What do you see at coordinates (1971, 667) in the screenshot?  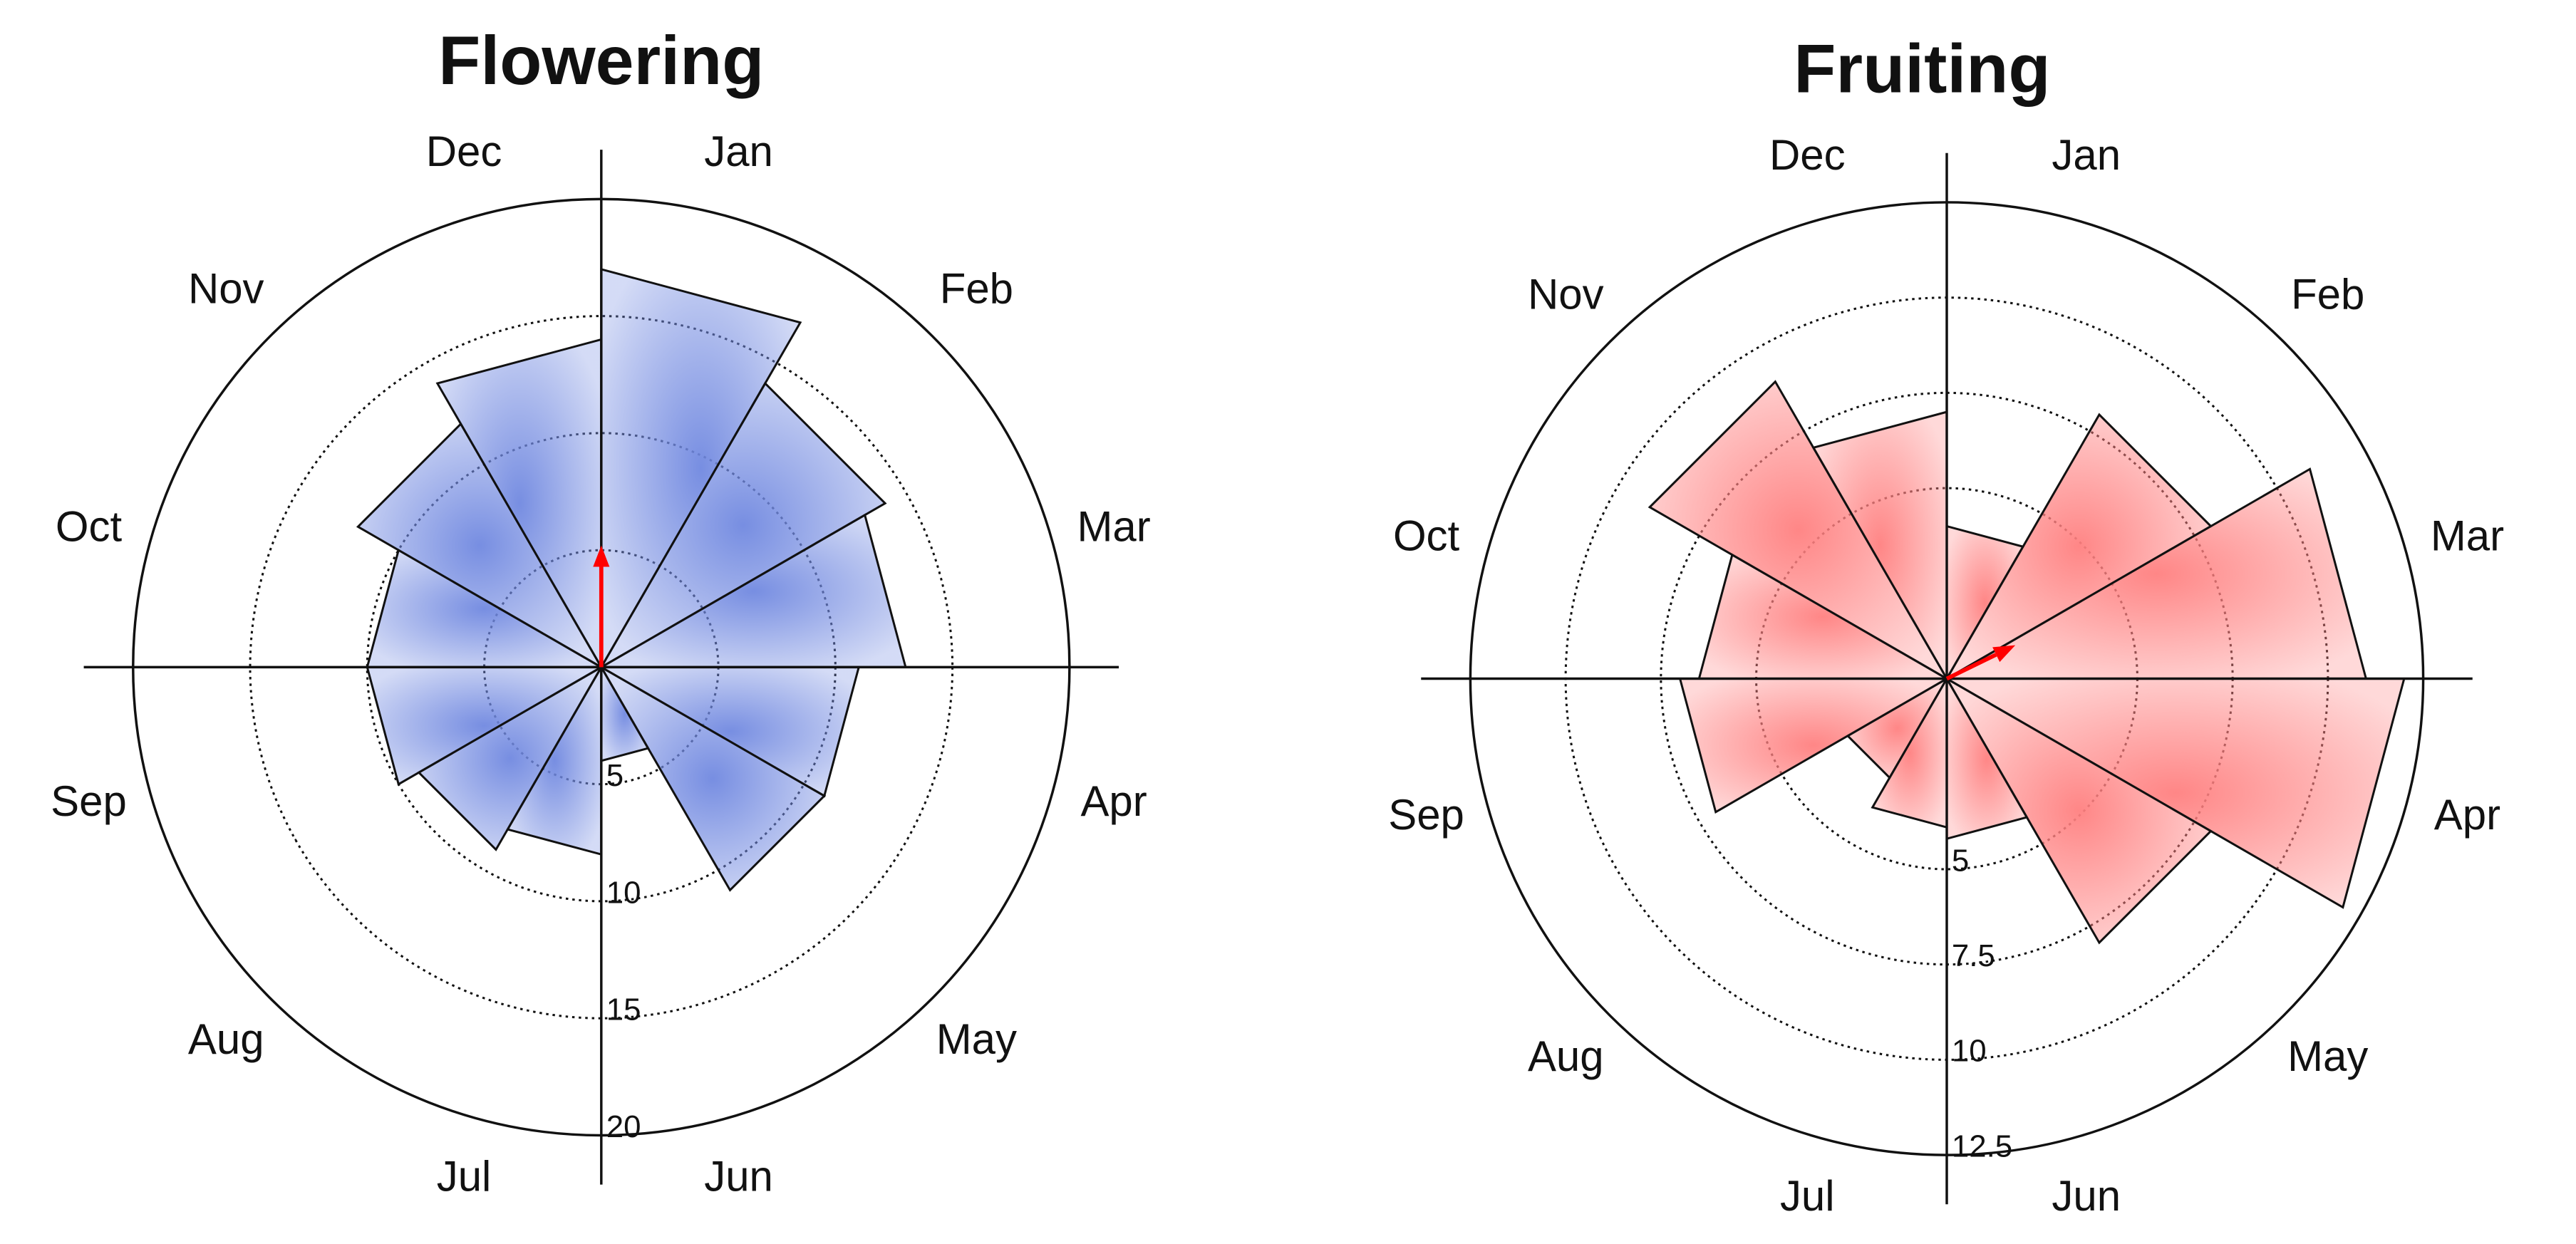 I see `mean-vector` at bounding box center [1971, 667].